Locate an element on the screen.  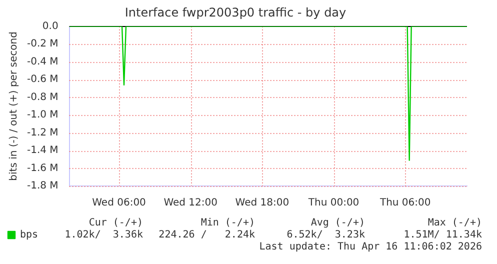
y-tick-label: -1.4 M is located at coordinates (42, 150).